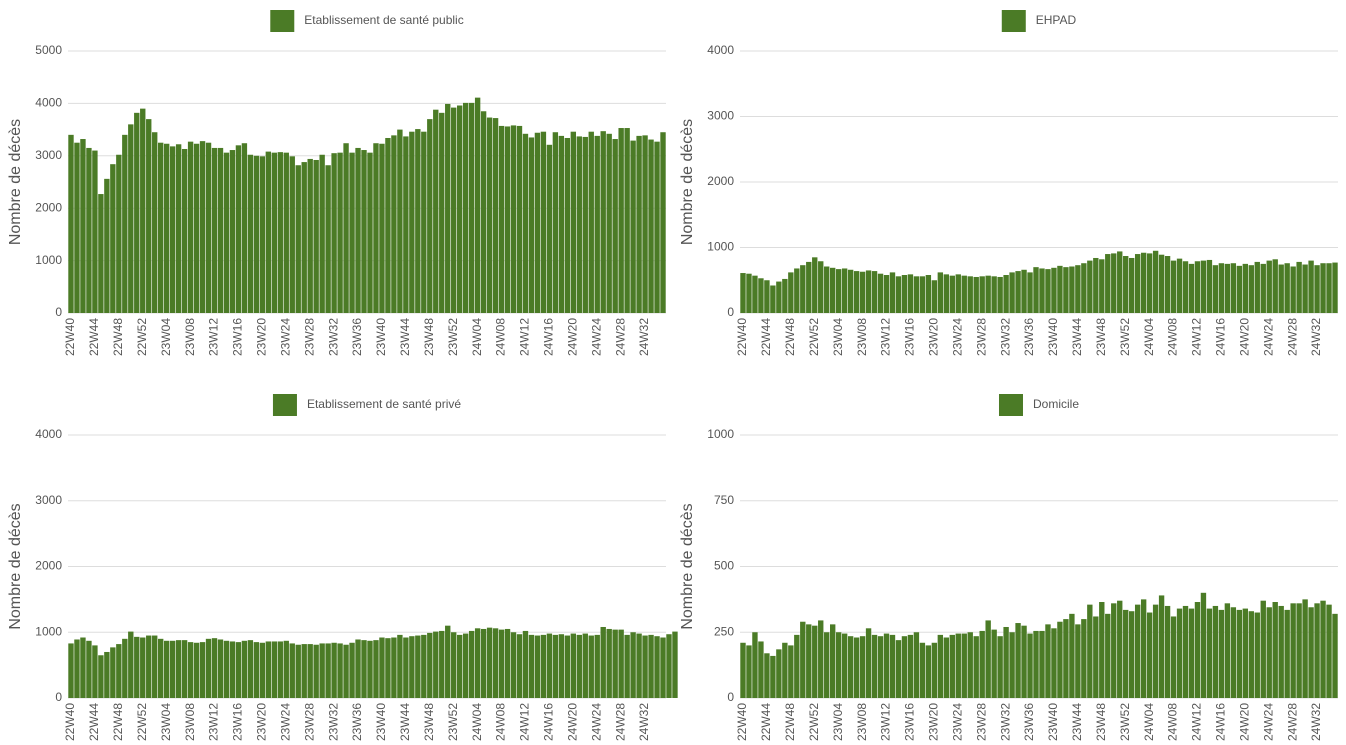 The width and height of the screenshot is (1346, 745). What do you see at coordinates (1125, 337) in the screenshot?
I see `x-tick-label: 23W52` at bounding box center [1125, 337].